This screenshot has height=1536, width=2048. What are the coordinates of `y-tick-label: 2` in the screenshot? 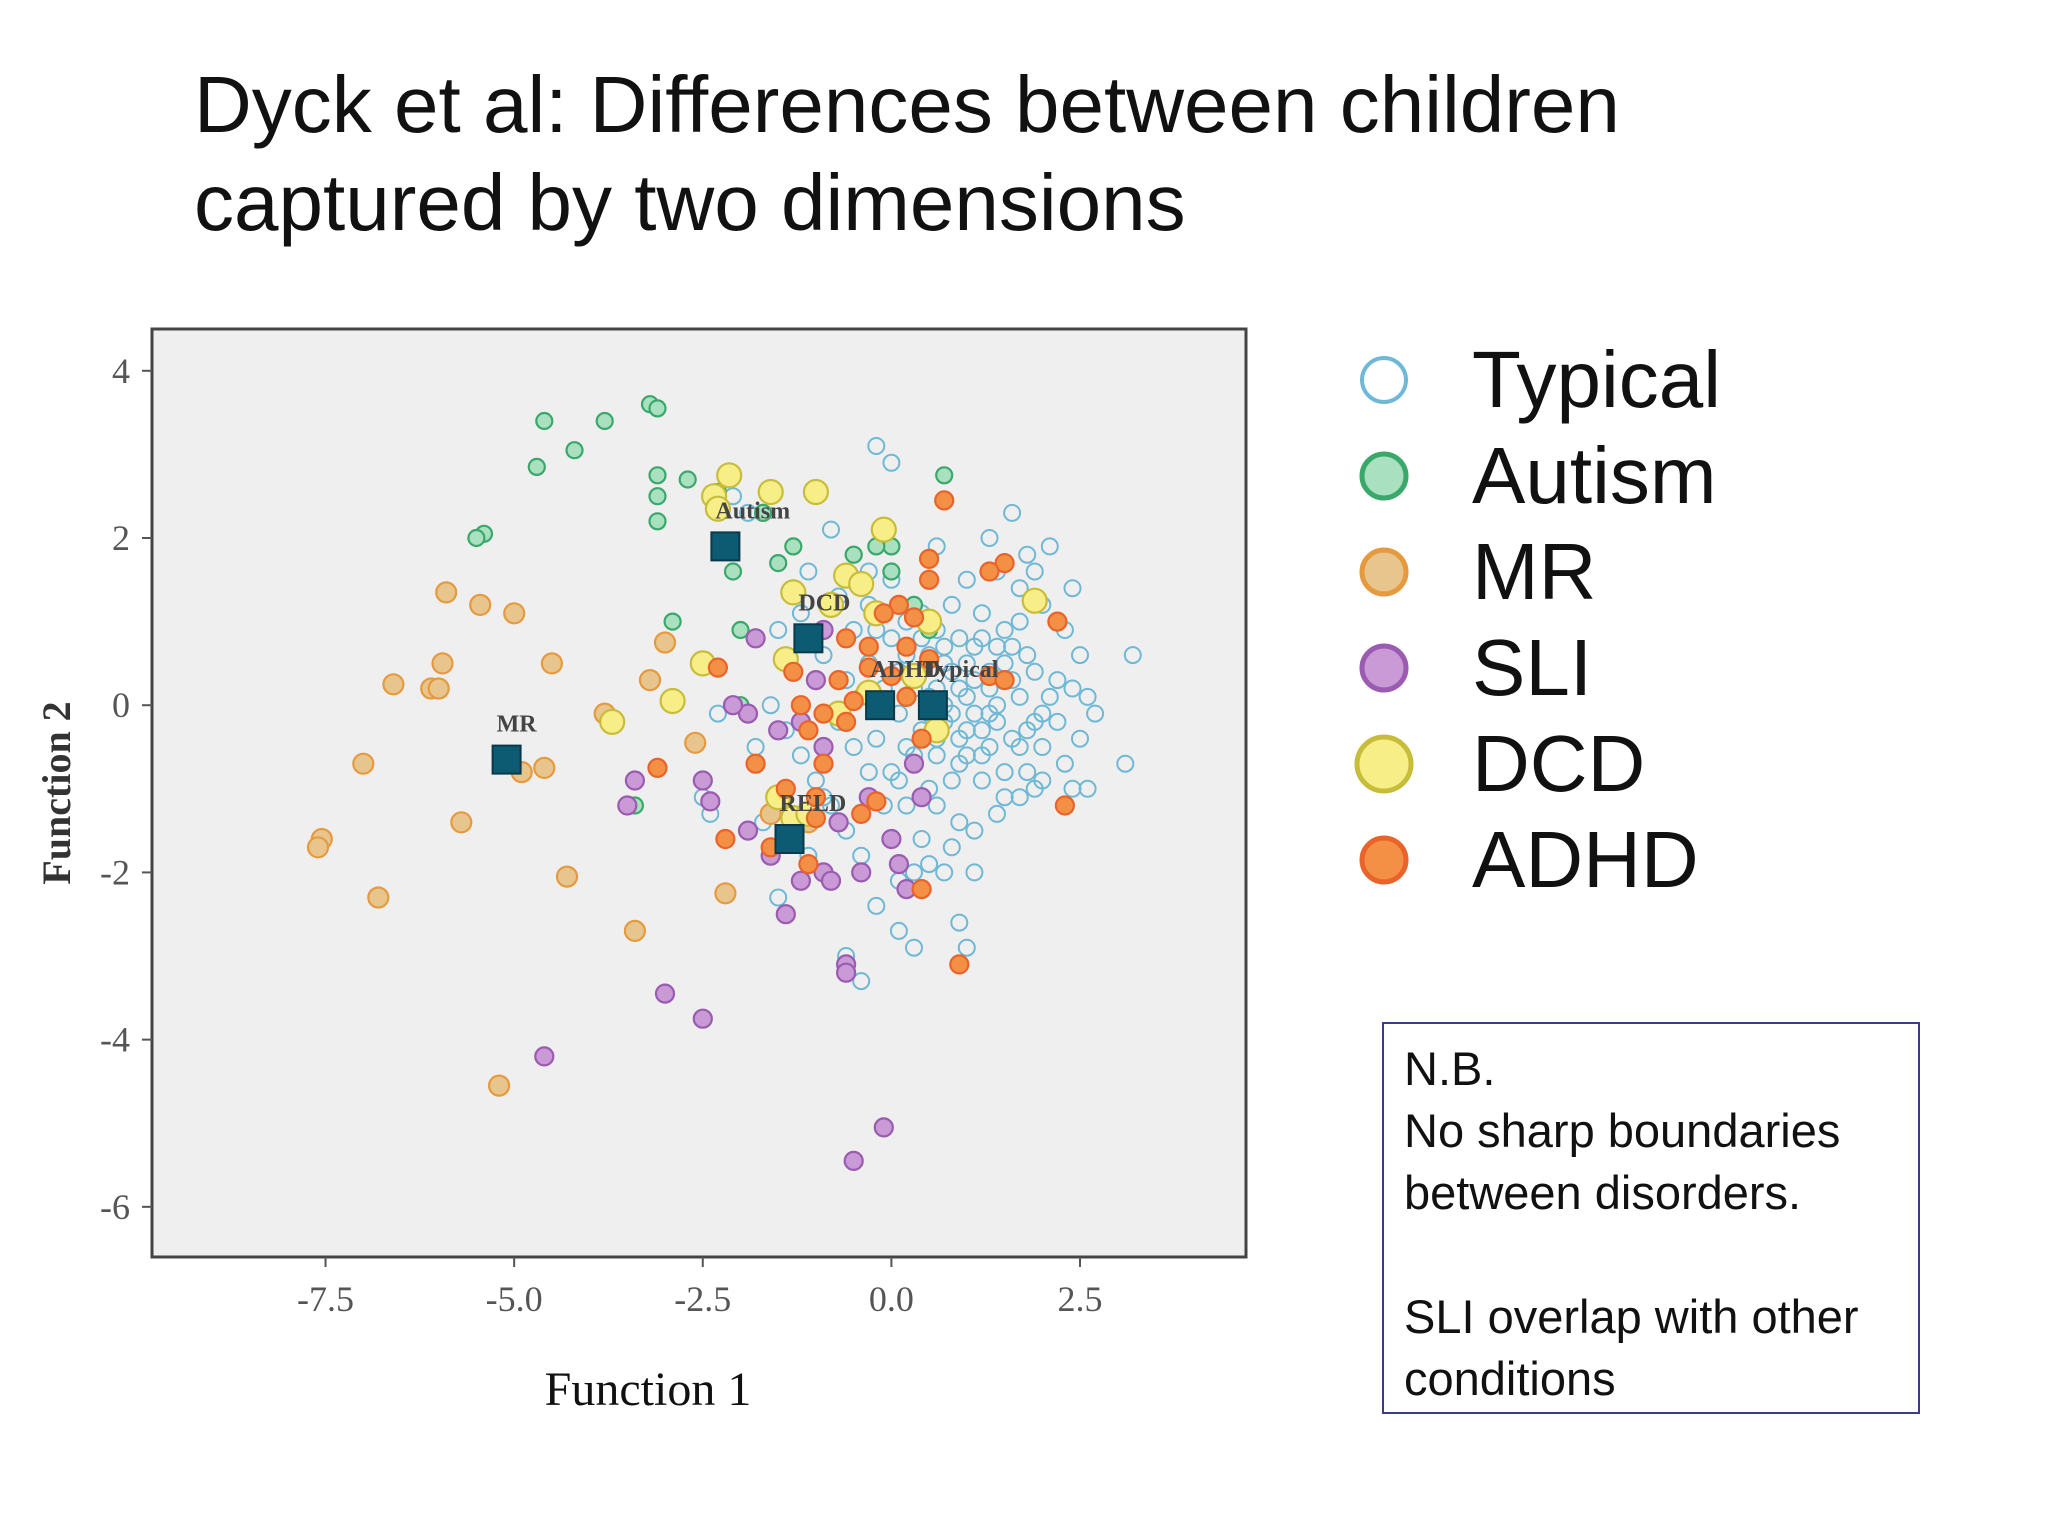 It's located at (121, 538).